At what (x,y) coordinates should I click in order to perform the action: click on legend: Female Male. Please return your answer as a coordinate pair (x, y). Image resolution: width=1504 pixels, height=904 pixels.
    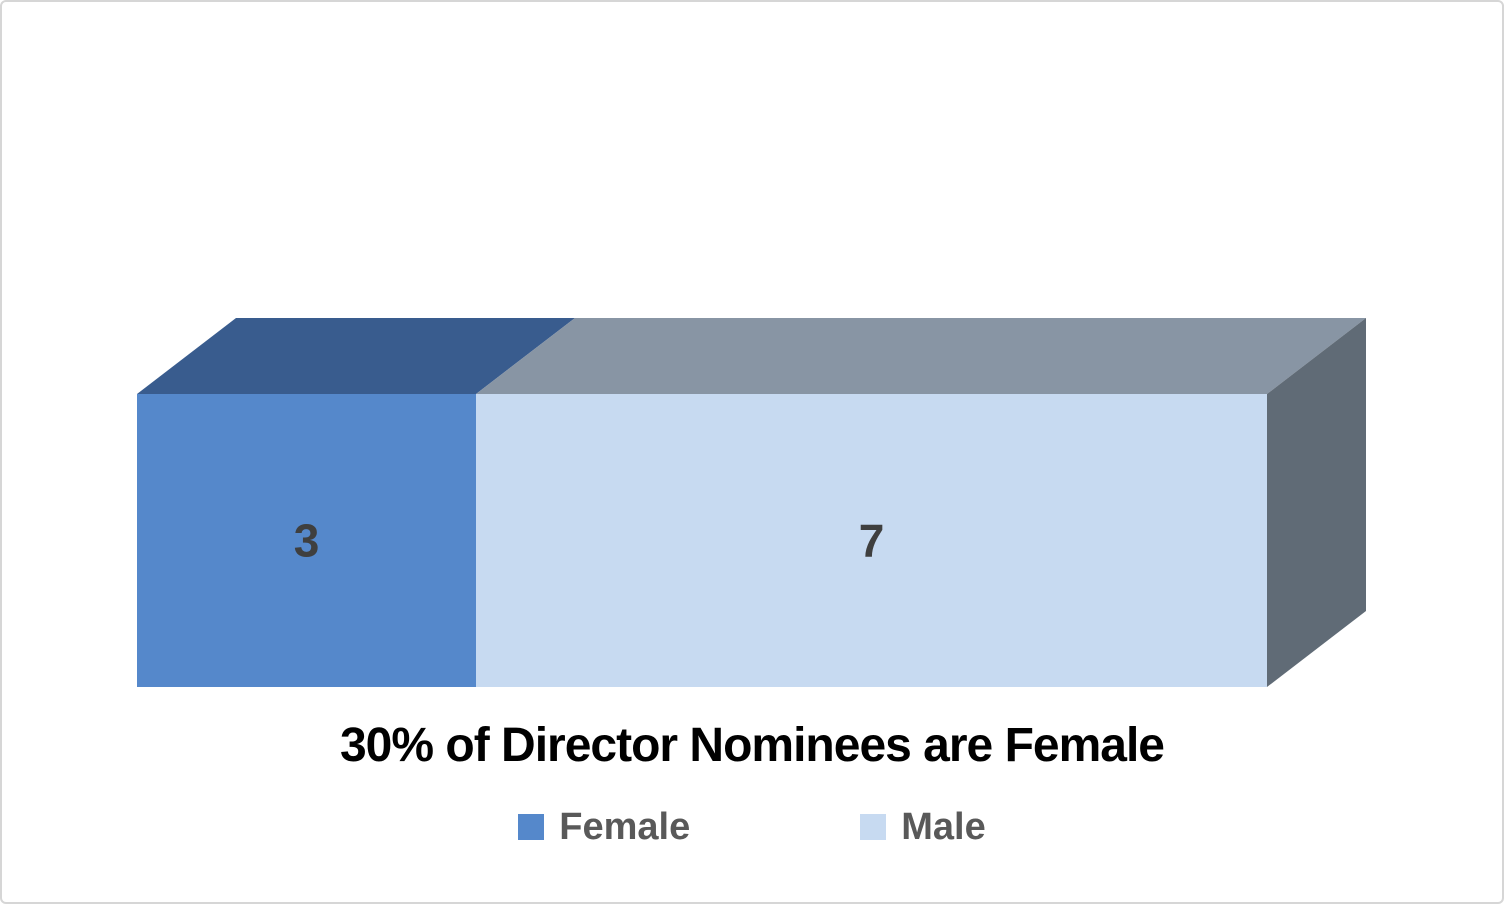
    Looking at the image, I should click on (752, 827).